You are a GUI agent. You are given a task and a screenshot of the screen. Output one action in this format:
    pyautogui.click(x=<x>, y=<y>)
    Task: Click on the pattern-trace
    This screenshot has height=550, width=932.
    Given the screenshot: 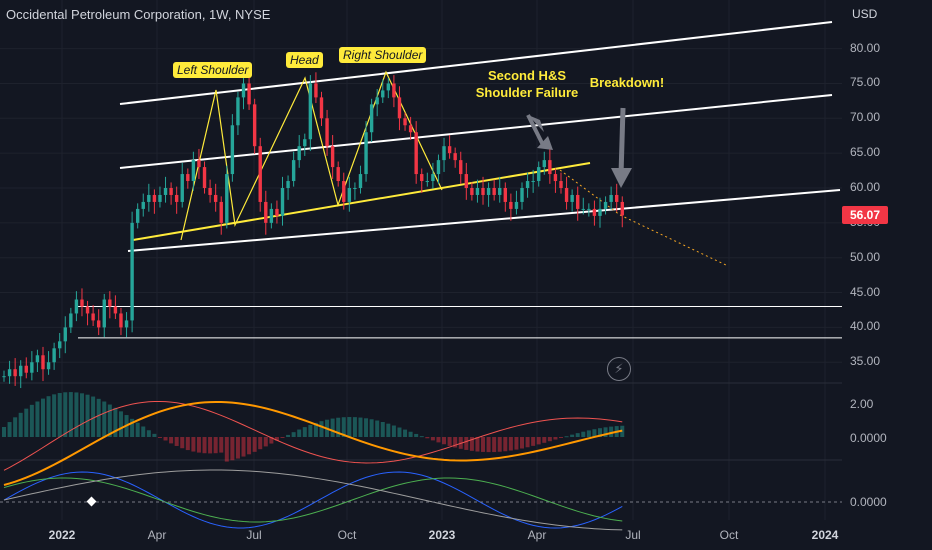 What is the action you would take?
    pyautogui.click(x=311, y=155)
    